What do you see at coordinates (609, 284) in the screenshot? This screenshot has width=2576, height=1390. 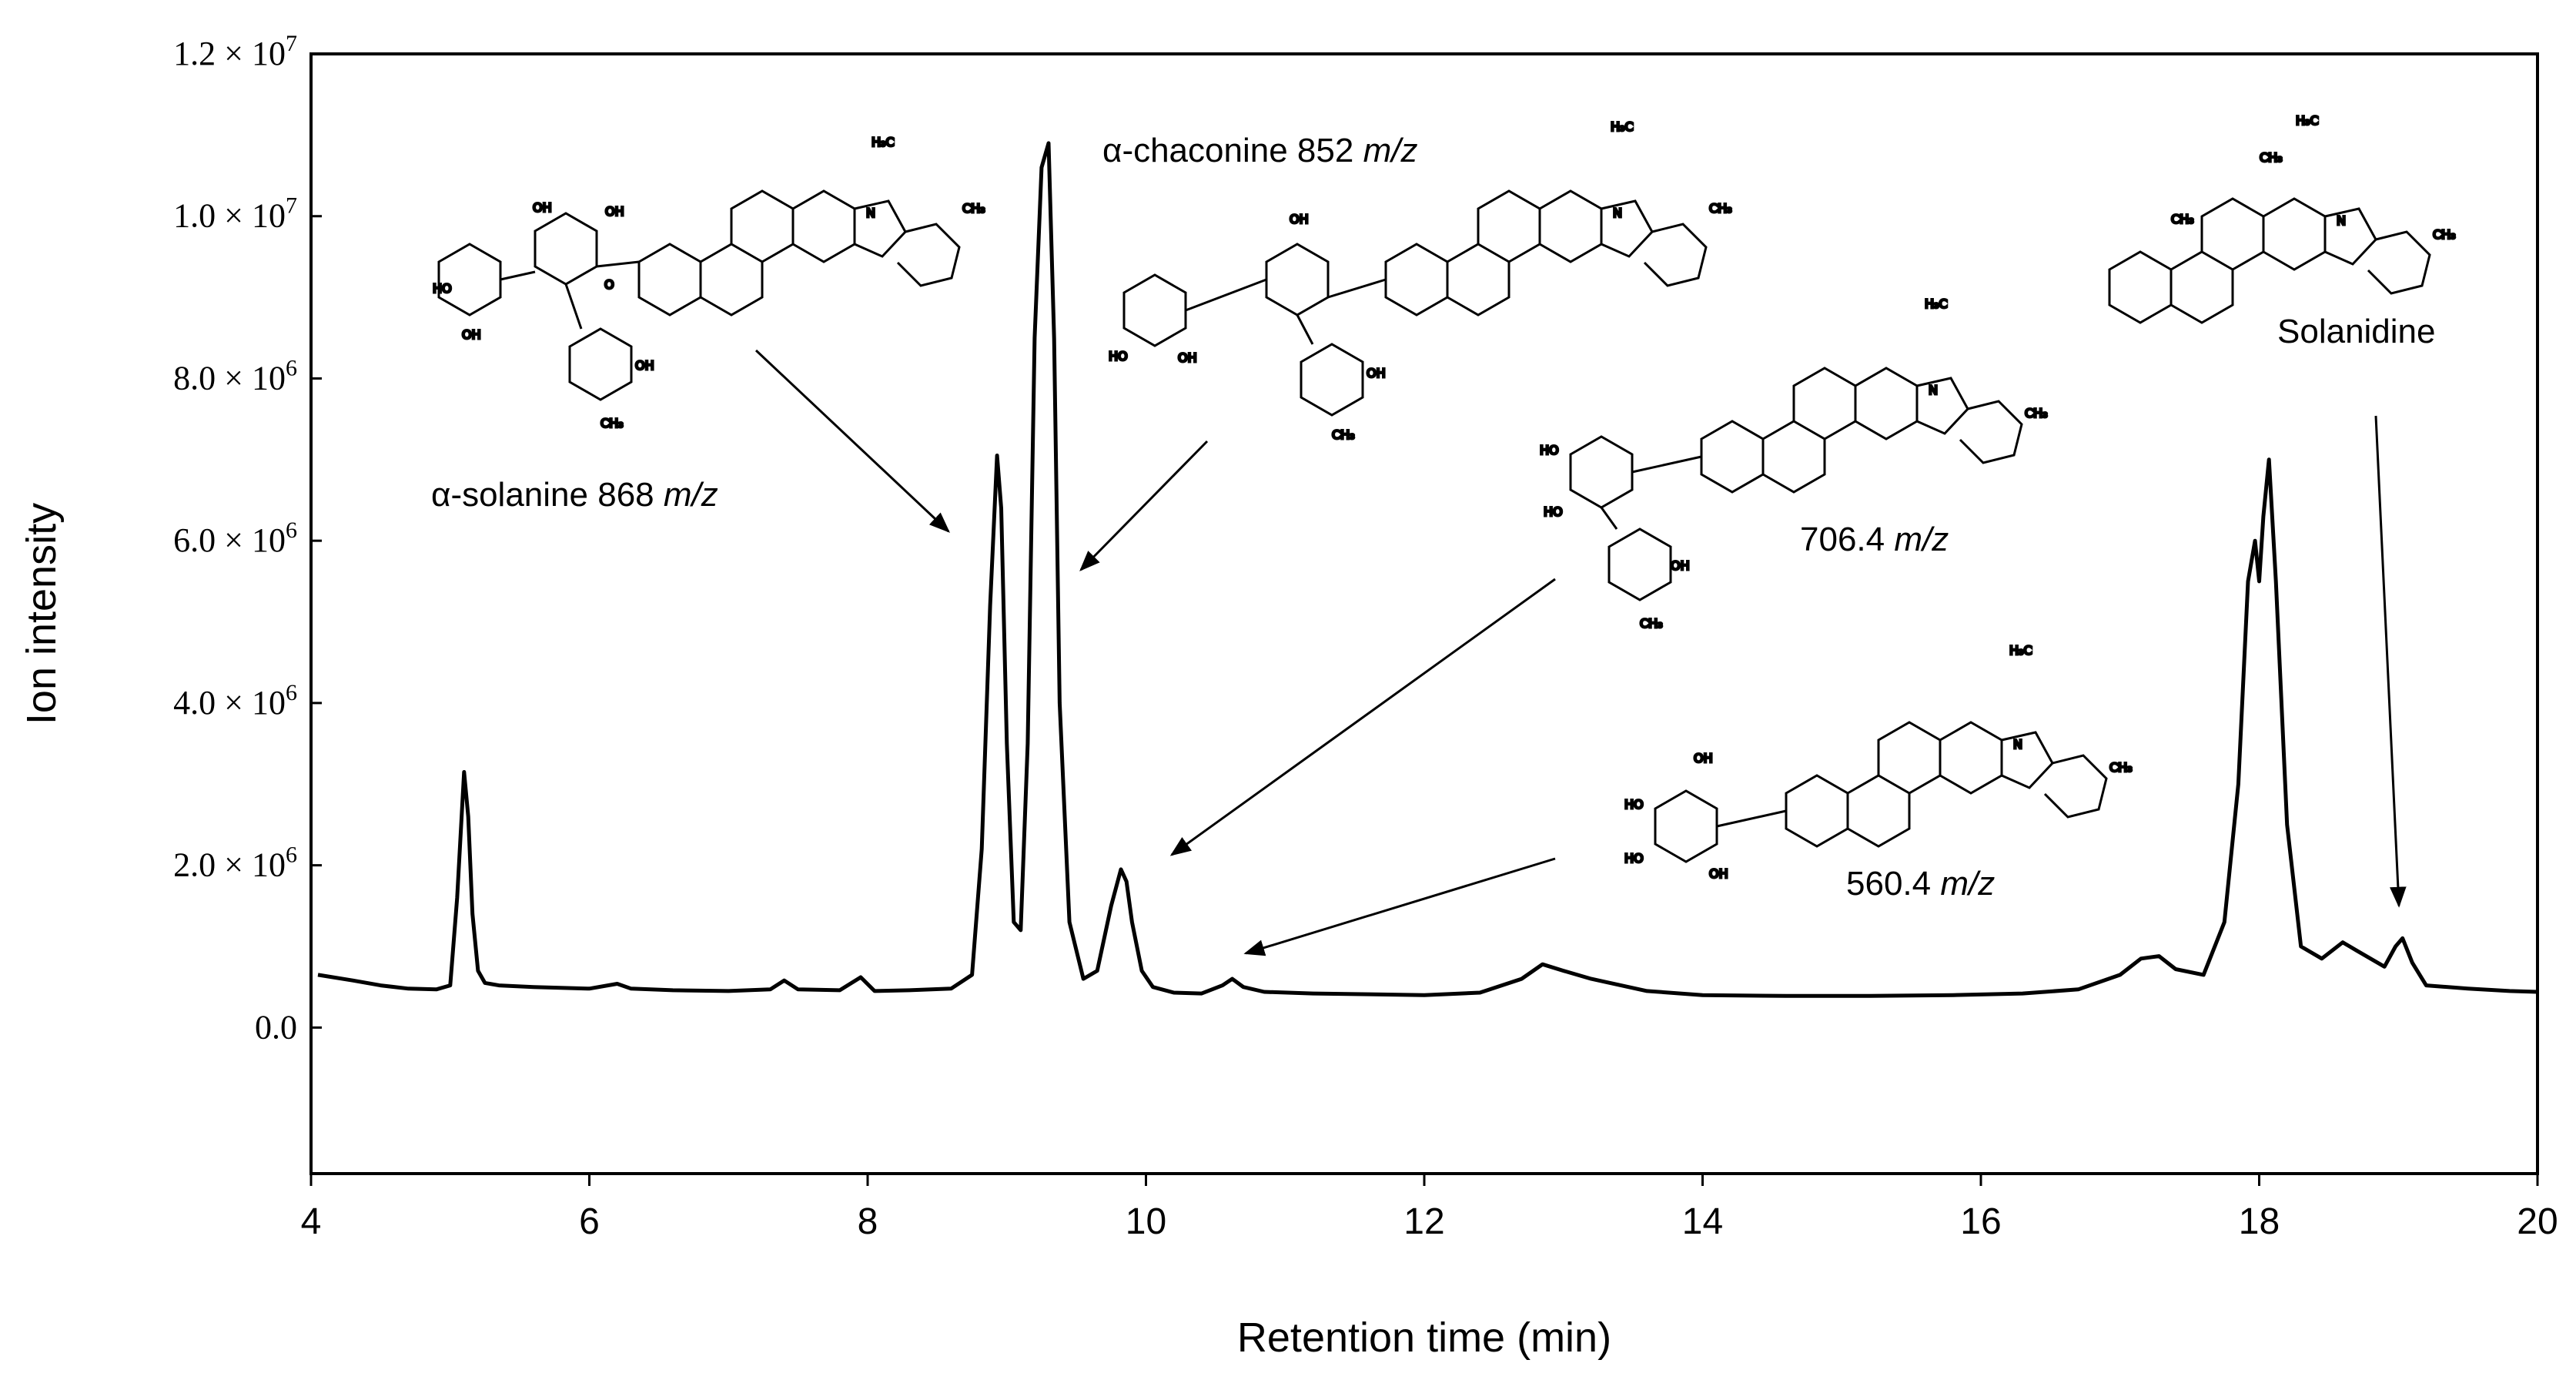 I see `svg-text: O` at bounding box center [609, 284].